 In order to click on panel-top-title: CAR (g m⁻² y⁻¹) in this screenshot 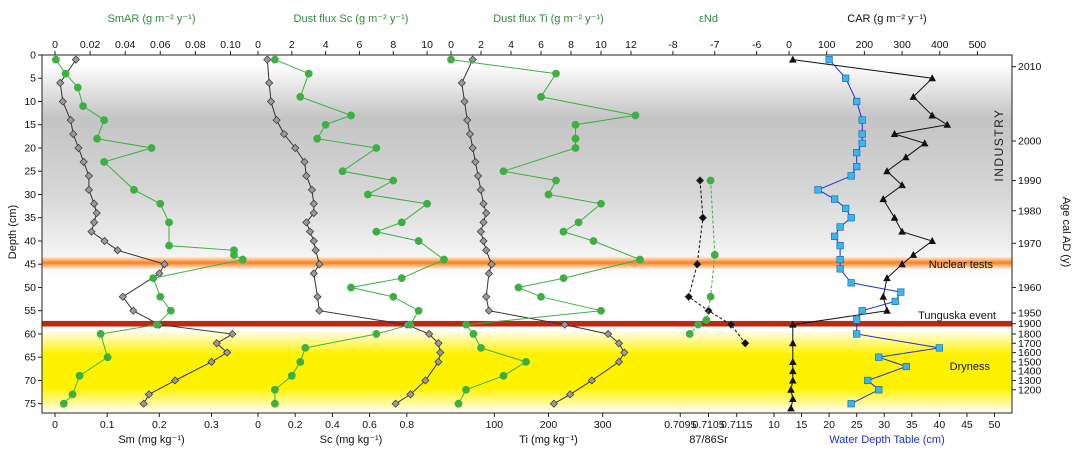, I will do `click(886, 19)`.